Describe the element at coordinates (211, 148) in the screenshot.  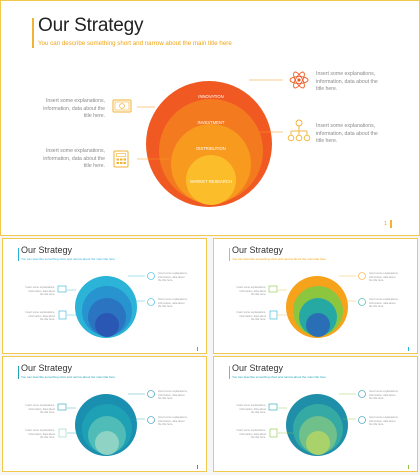
I see `layer-label: DISTRIBUTION` at that location.